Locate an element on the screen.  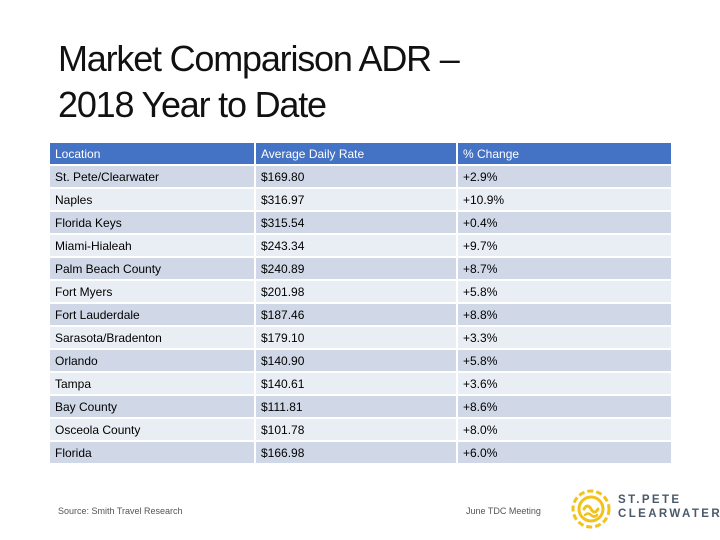
sun-swirl-icon is located at coordinates (591, 509).